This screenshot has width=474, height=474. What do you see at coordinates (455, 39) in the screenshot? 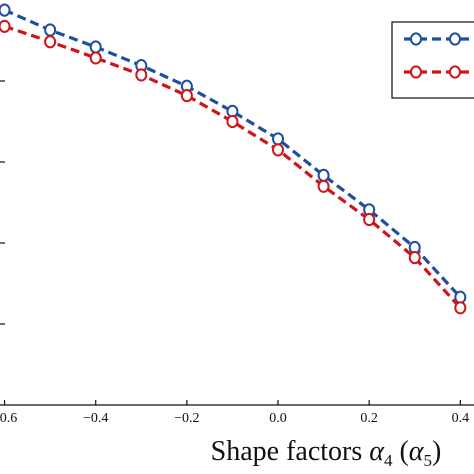
I see `legend-marker-0-b` at bounding box center [455, 39].